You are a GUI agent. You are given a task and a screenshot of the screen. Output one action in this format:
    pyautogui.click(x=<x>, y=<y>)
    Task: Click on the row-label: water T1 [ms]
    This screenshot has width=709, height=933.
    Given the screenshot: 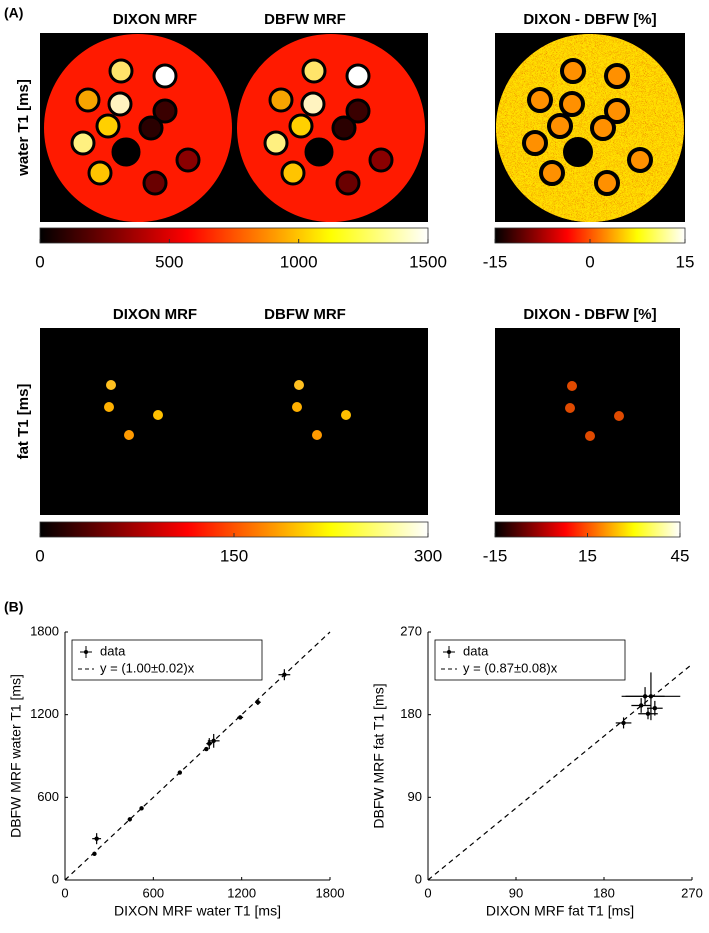 What is the action you would take?
    pyautogui.click(x=23, y=128)
    